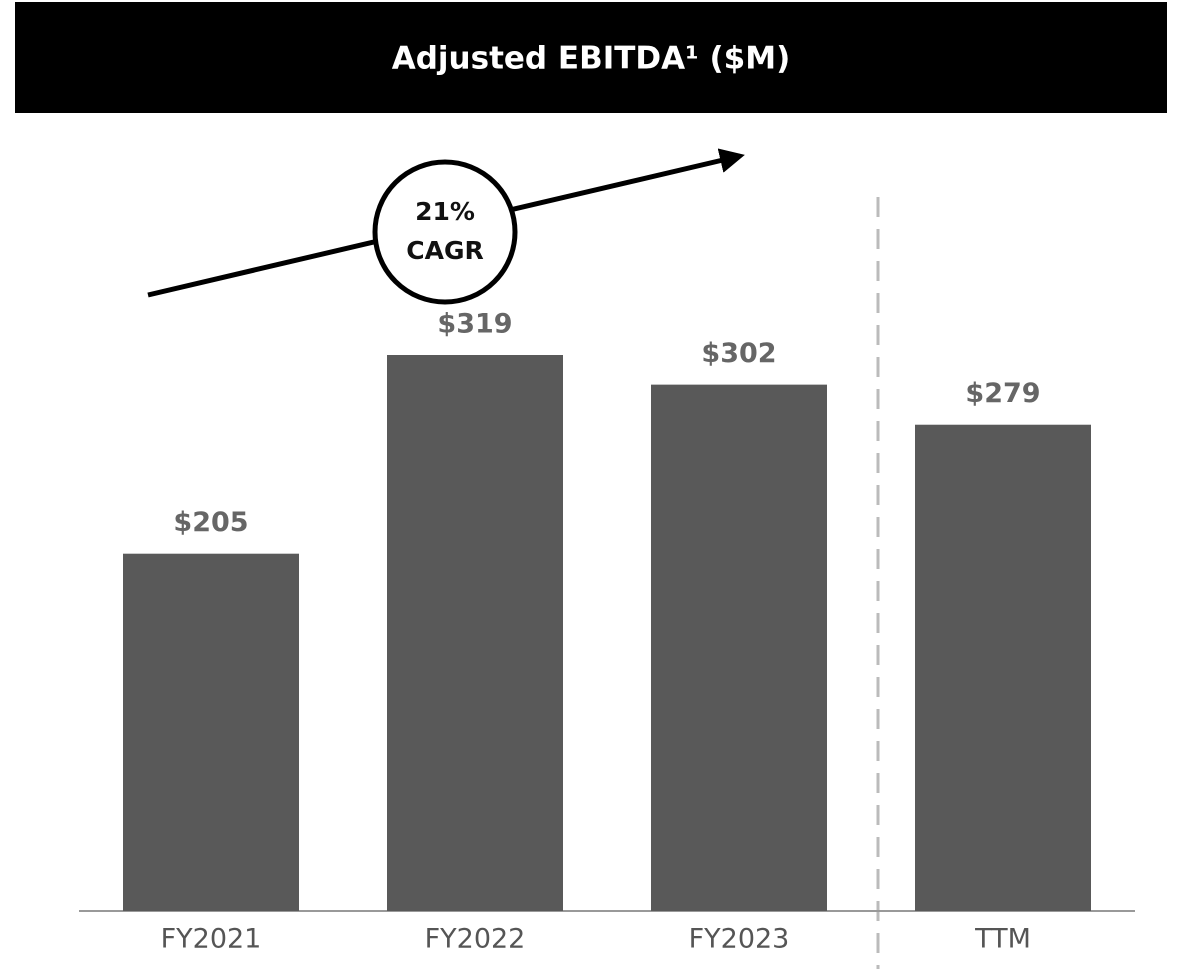  Describe the element at coordinates (738, 353) in the screenshot. I see `value-label: $302` at that location.